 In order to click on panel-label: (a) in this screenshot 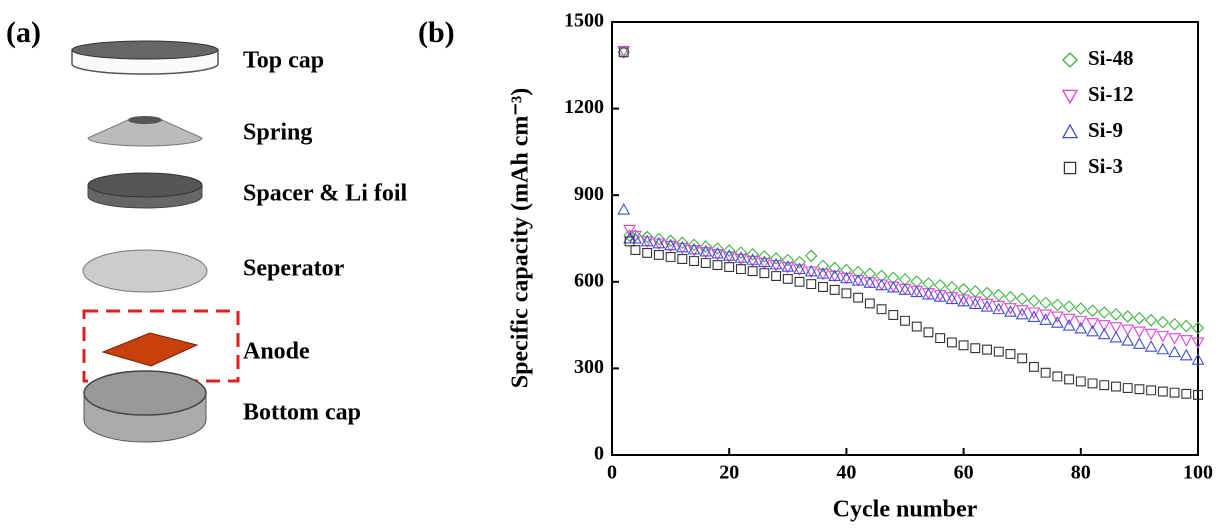, I will do `click(23, 32)`.